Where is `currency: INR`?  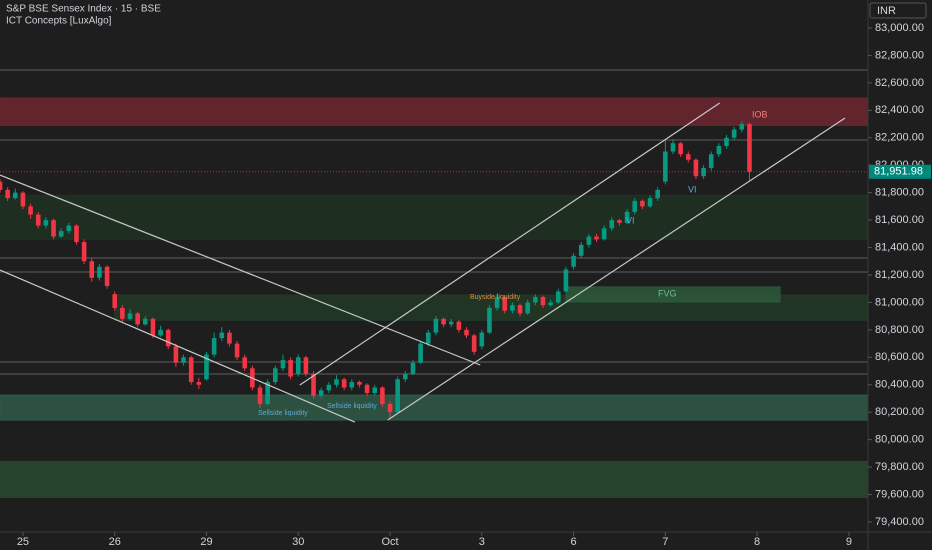
currency: INR is located at coordinates (886, 11).